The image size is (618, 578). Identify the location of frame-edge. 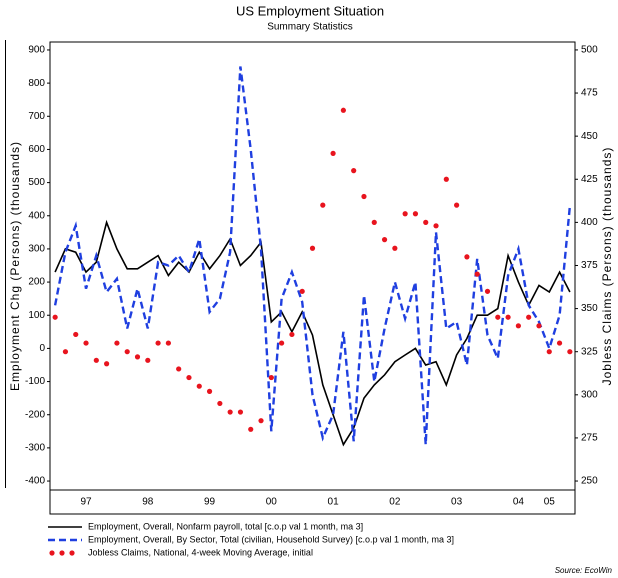
(5, 264).